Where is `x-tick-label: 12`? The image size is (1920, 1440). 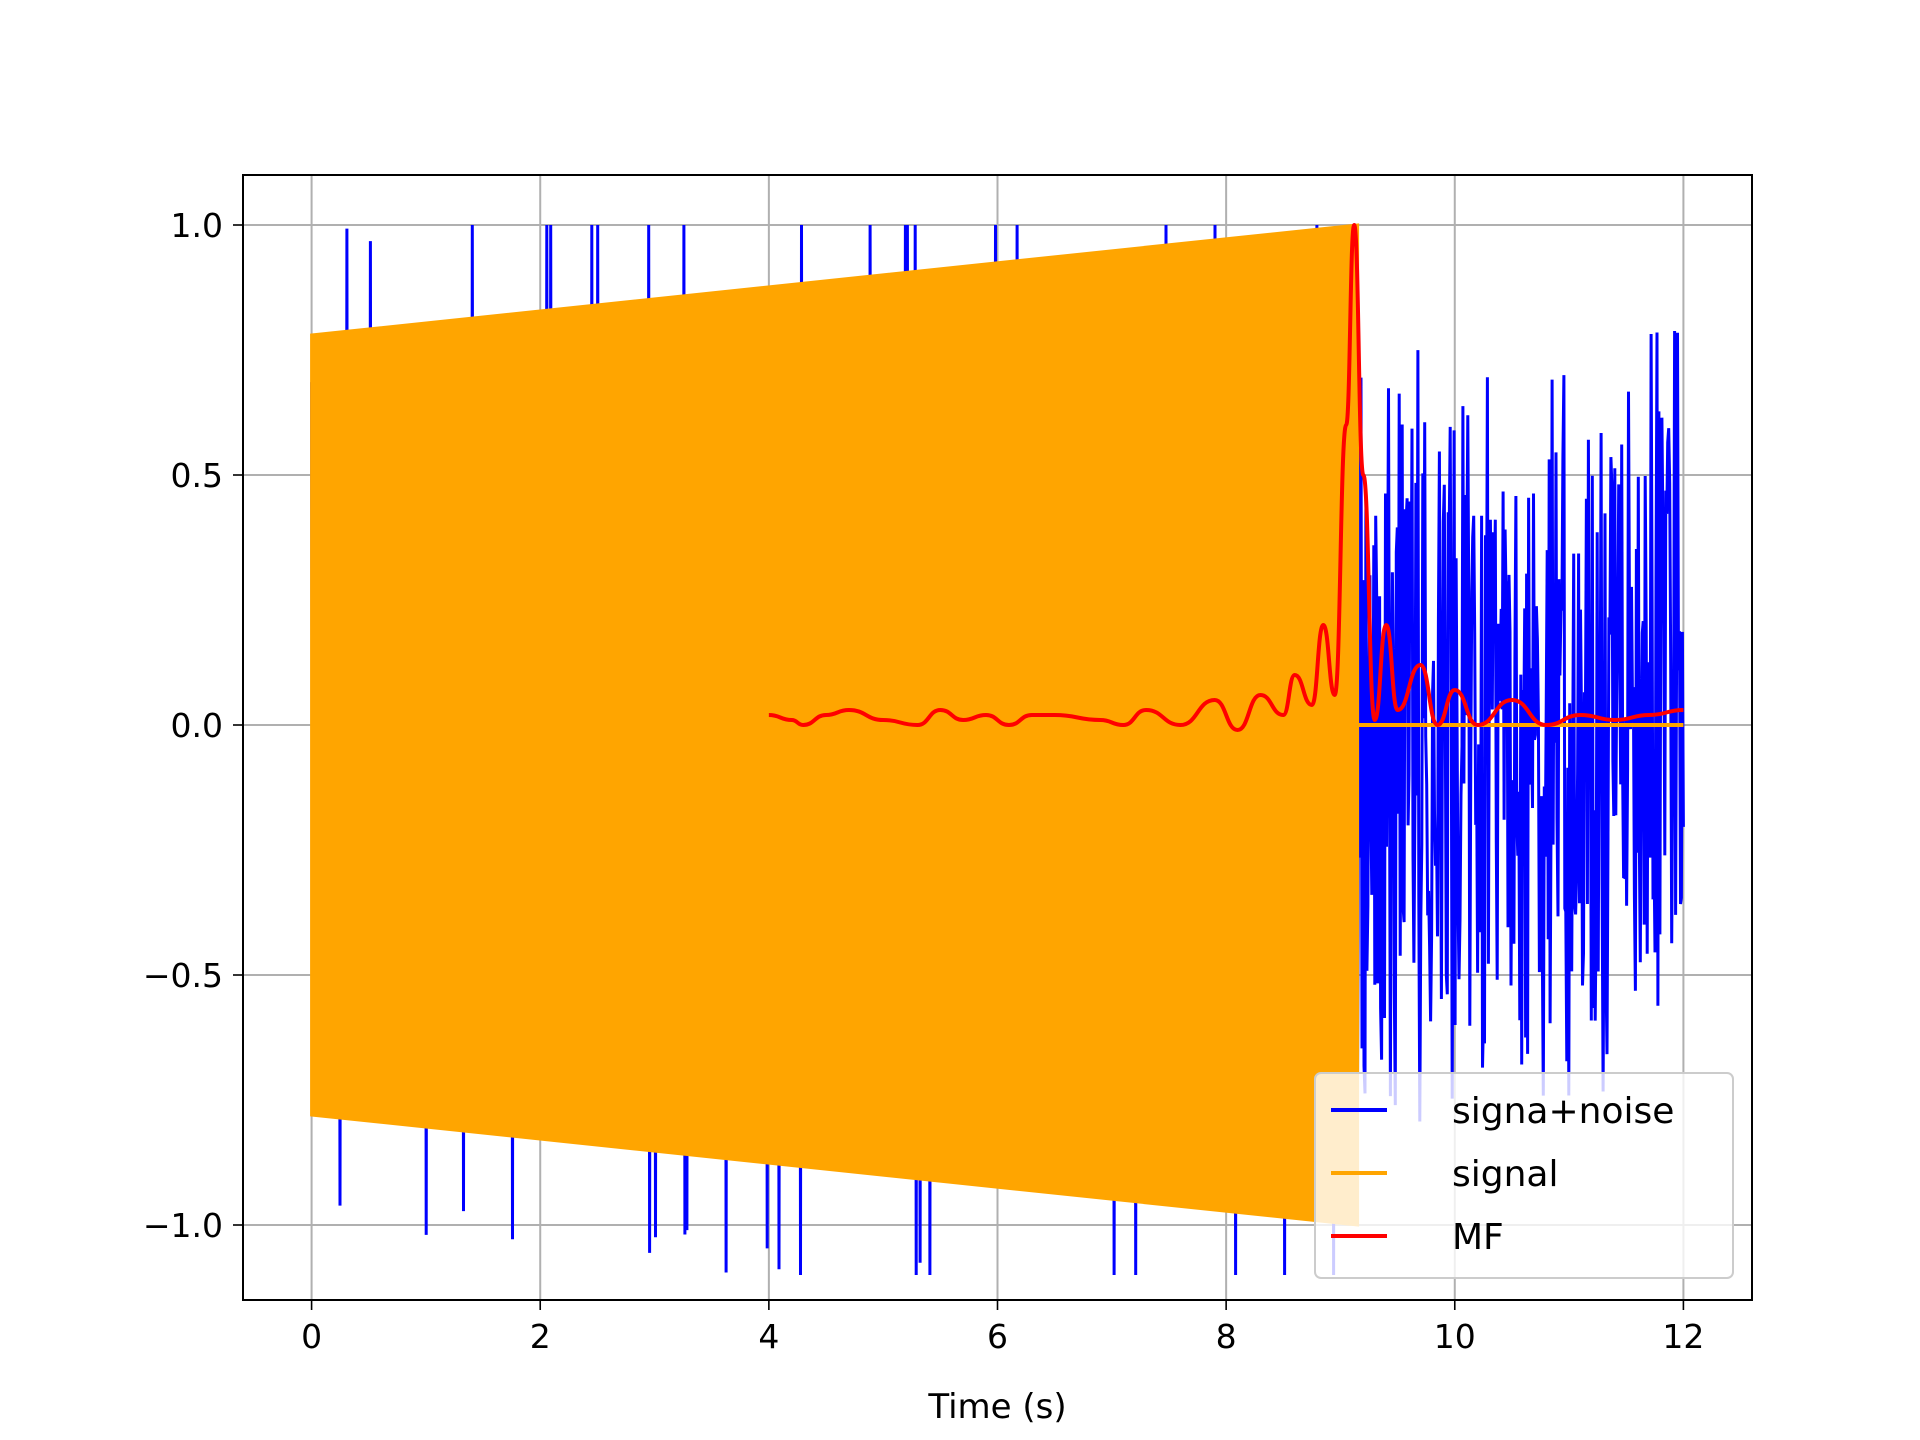
x-tick-label: 12 is located at coordinates (1683, 1336).